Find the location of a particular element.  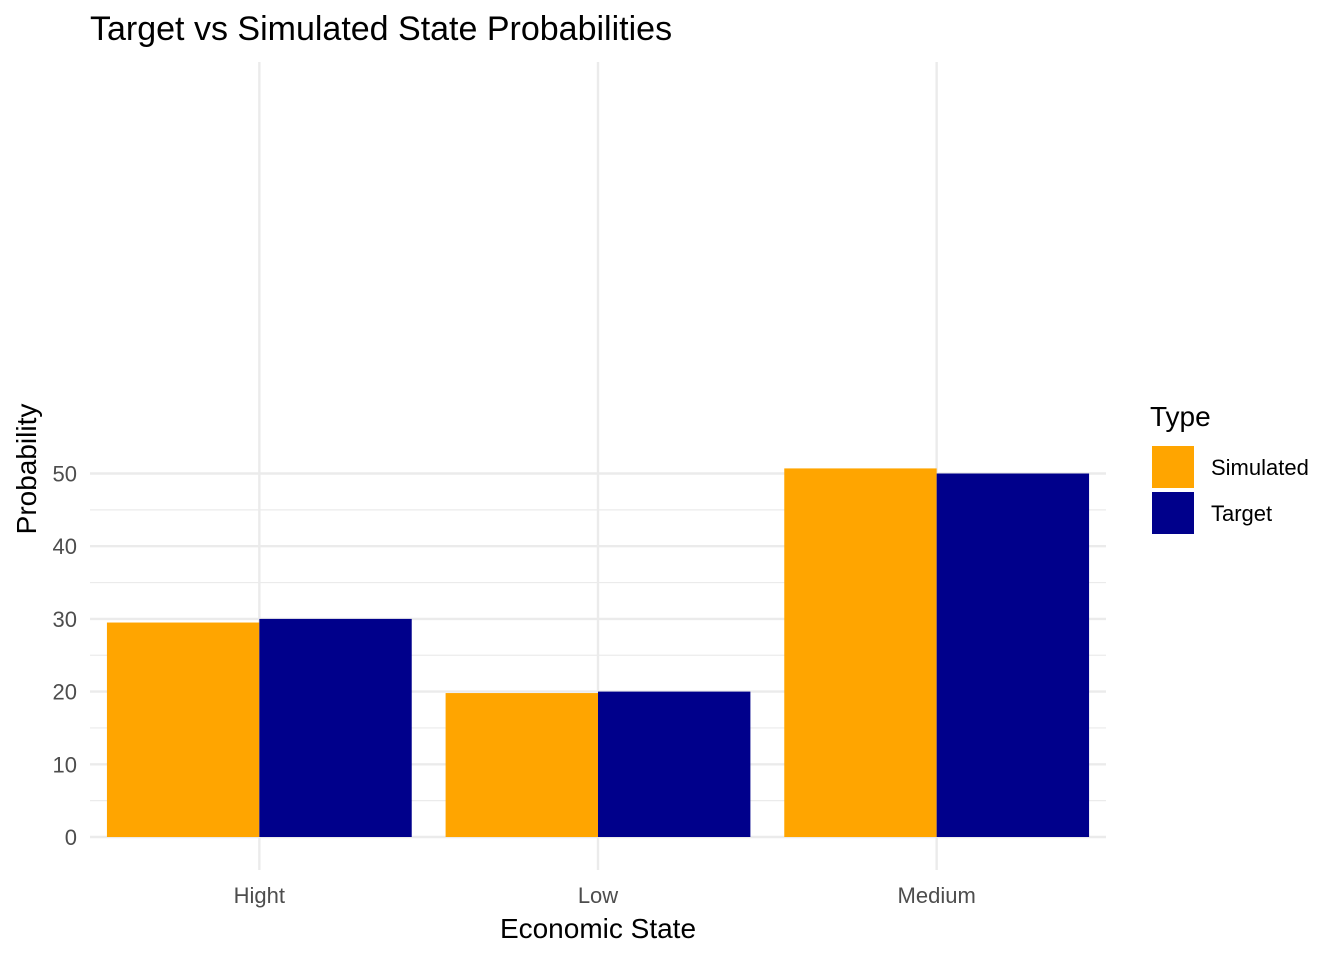

legend-label-target: Target is located at coordinates (1241, 513).